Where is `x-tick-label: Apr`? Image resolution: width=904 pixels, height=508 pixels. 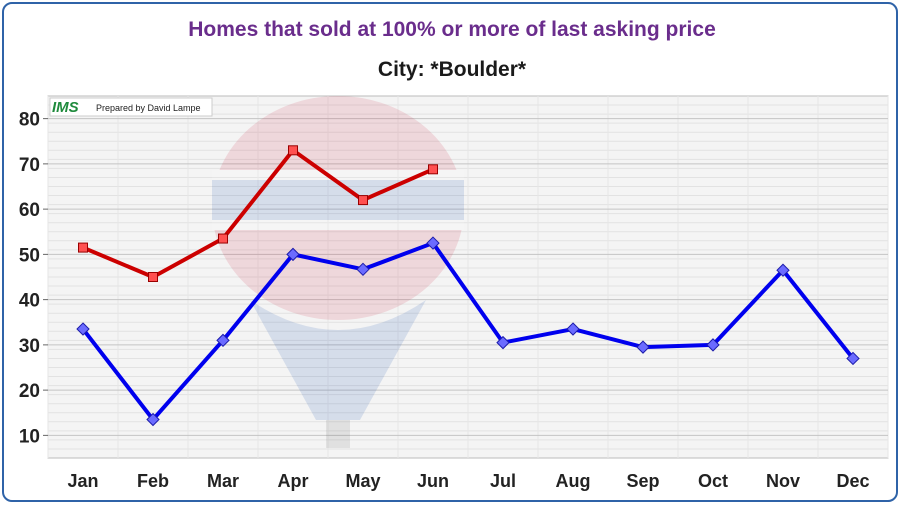 x-tick-label: Apr is located at coordinates (293, 481).